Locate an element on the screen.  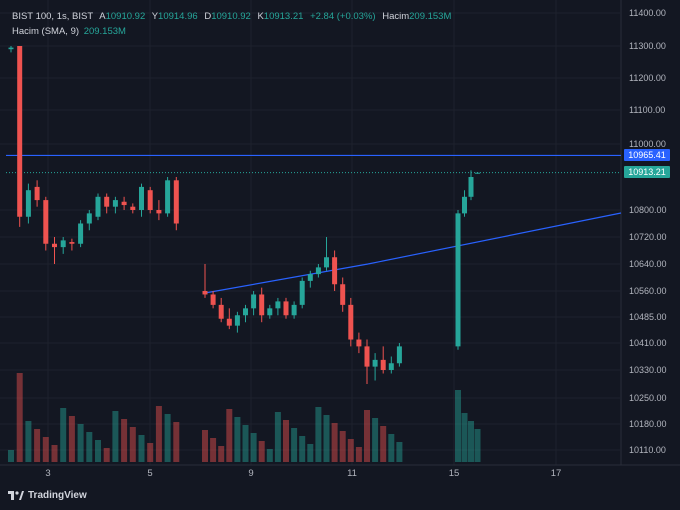
tradingview-logo: TradingView is located at coordinates (47, 495).